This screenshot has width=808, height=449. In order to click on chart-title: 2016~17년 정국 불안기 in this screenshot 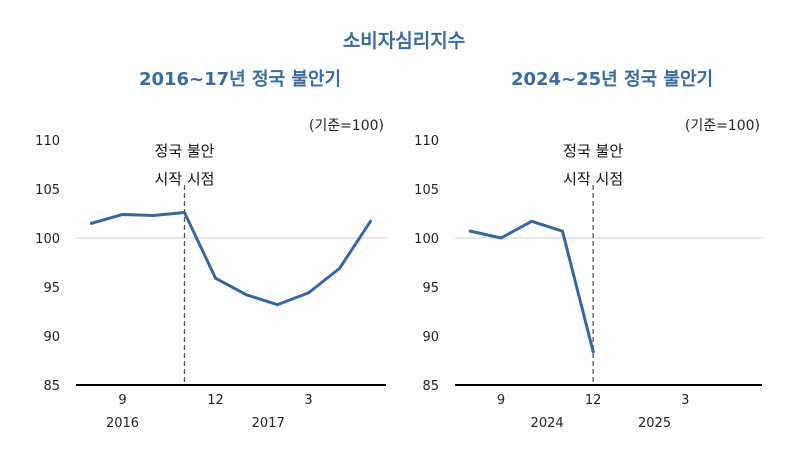, I will do `click(240, 79)`.